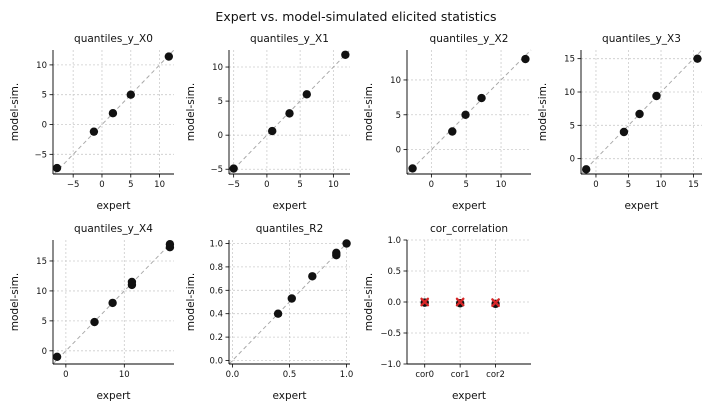  I want to click on identity-line, so click(469, 112).